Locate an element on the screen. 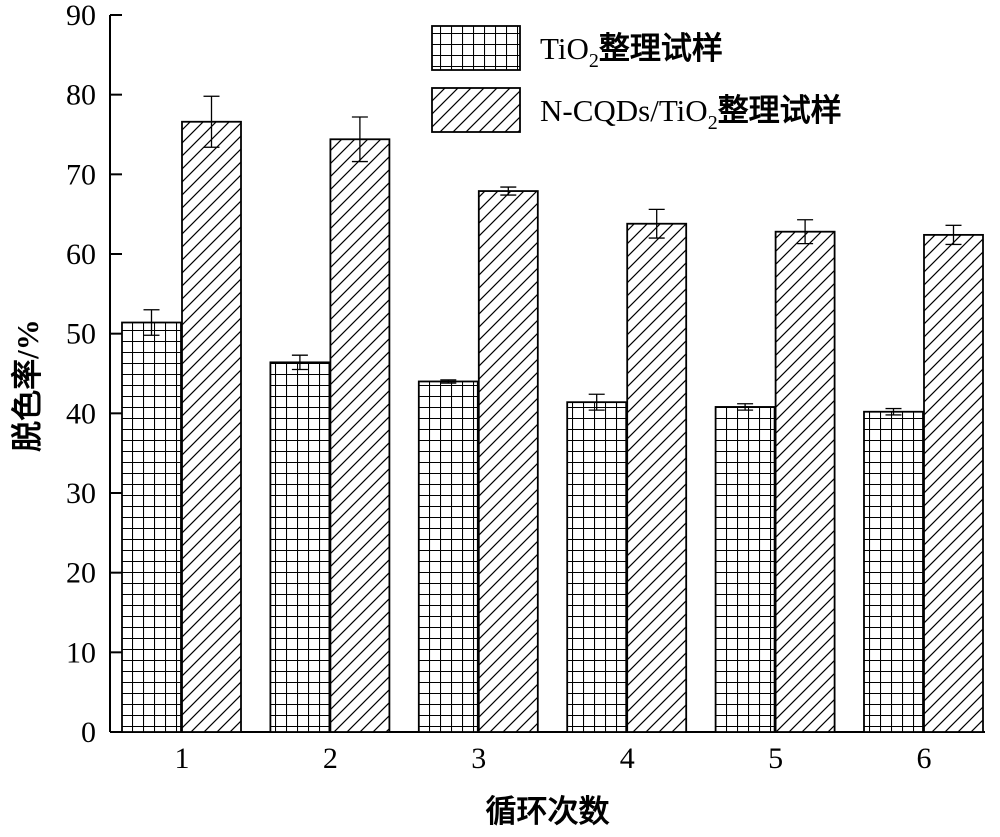  x-tick-label: 4 is located at coordinates (627, 758).